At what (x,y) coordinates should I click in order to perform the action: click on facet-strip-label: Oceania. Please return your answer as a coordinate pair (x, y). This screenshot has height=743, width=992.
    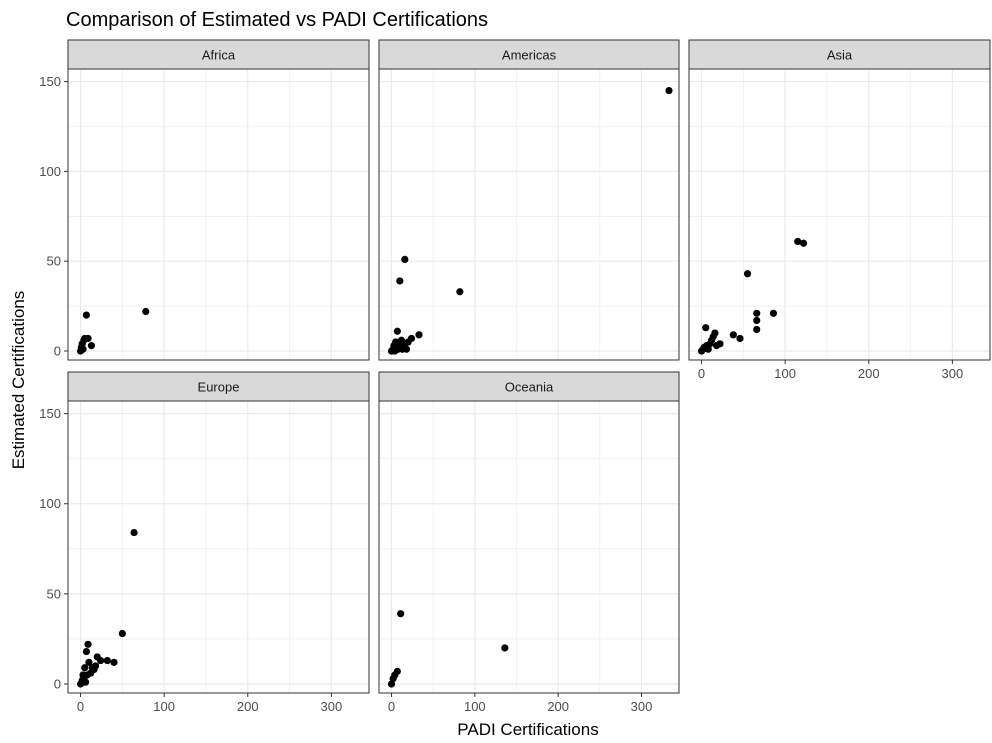
    Looking at the image, I should click on (529, 387).